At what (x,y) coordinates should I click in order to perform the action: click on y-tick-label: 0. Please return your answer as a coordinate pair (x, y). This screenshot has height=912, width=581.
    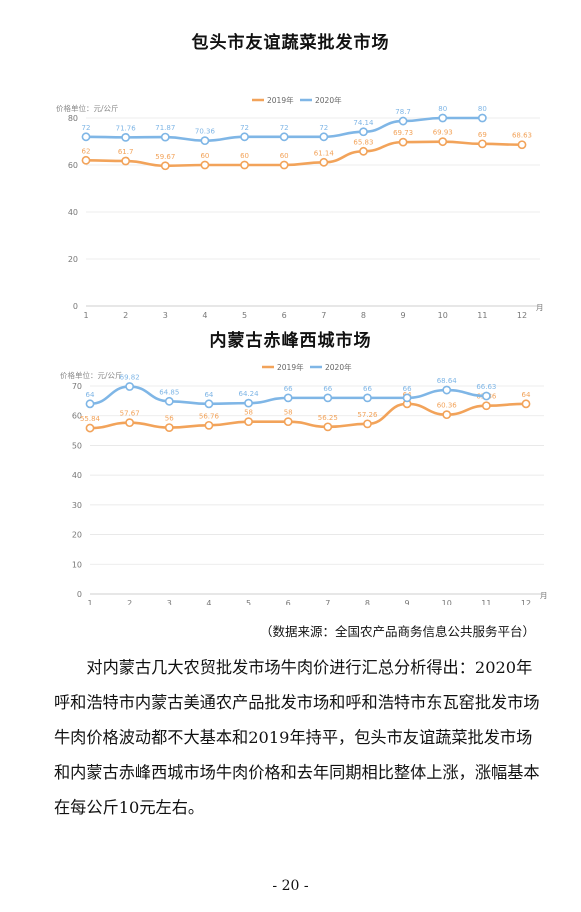
    Looking at the image, I should click on (79, 594).